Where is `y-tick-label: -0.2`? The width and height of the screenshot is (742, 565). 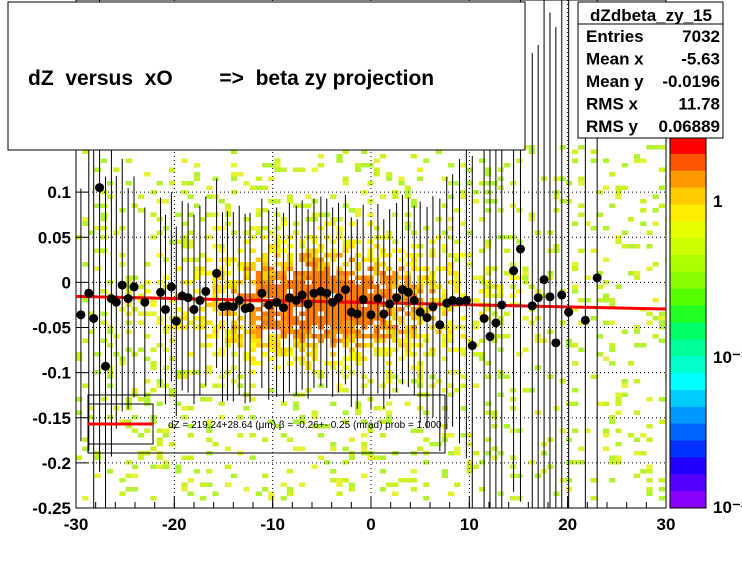
y-tick-label: -0.2 is located at coordinates (56, 463).